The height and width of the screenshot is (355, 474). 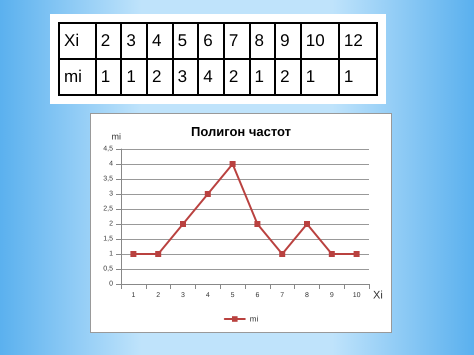 What do you see at coordinates (288, 41) in the screenshot?
I see `text: 9` at bounding box center [288, 41].